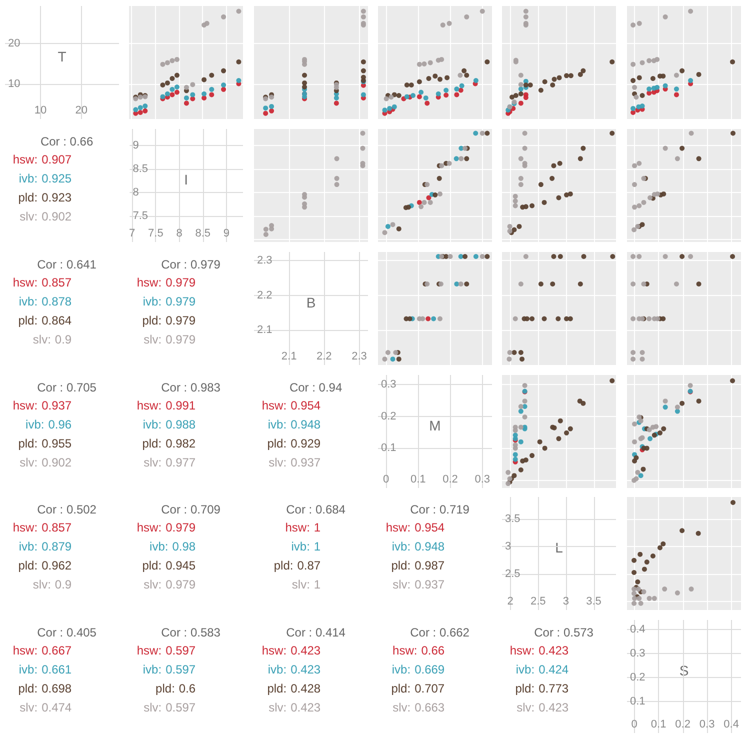 This screenshot has width=749, height=741. I want to click on x-tick-label: 0, so click(634, 724).